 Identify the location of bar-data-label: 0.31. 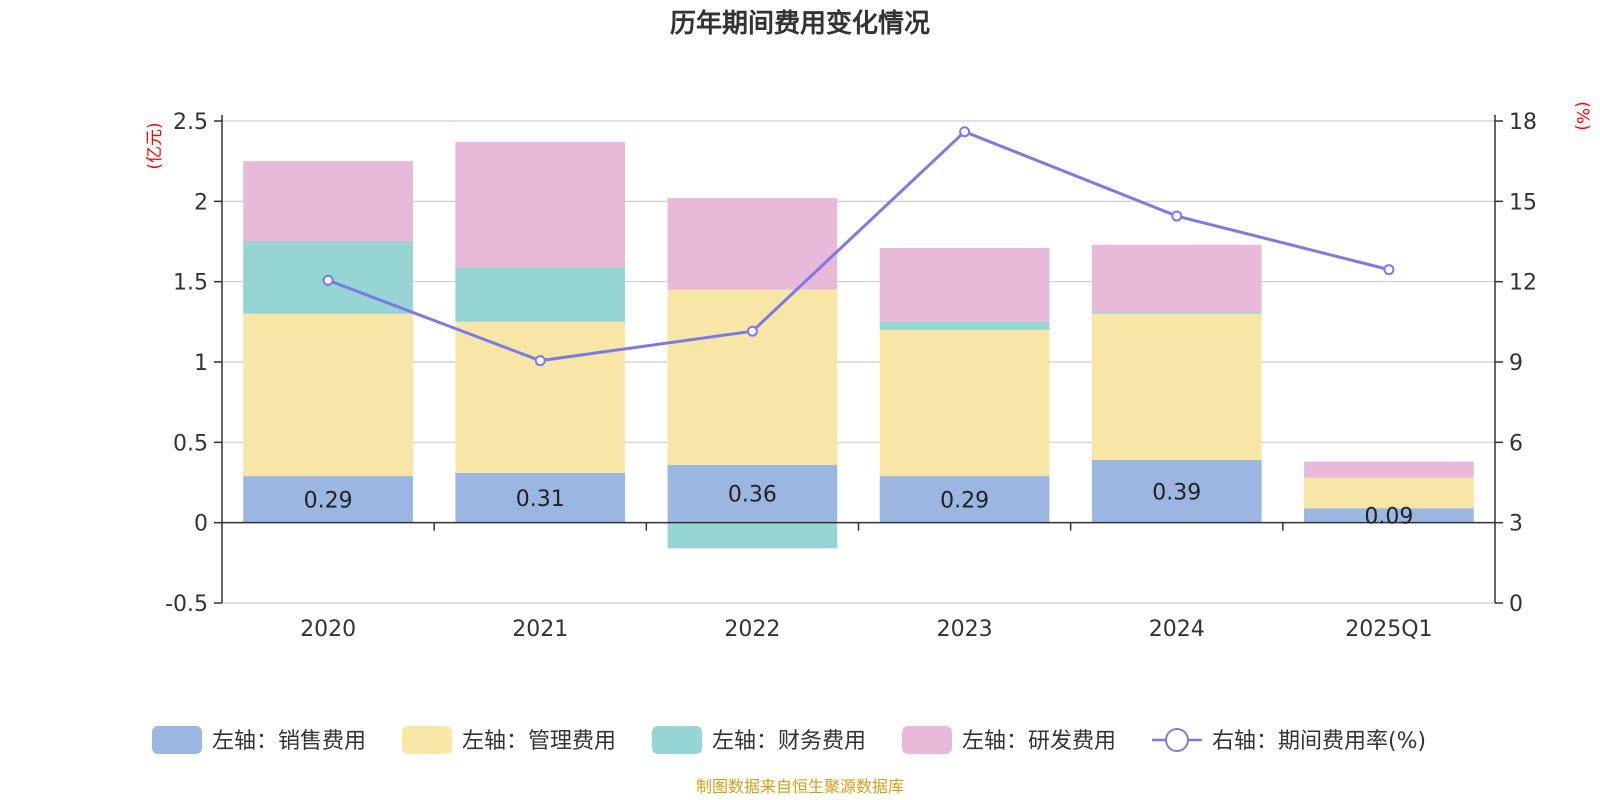
(540, 499).